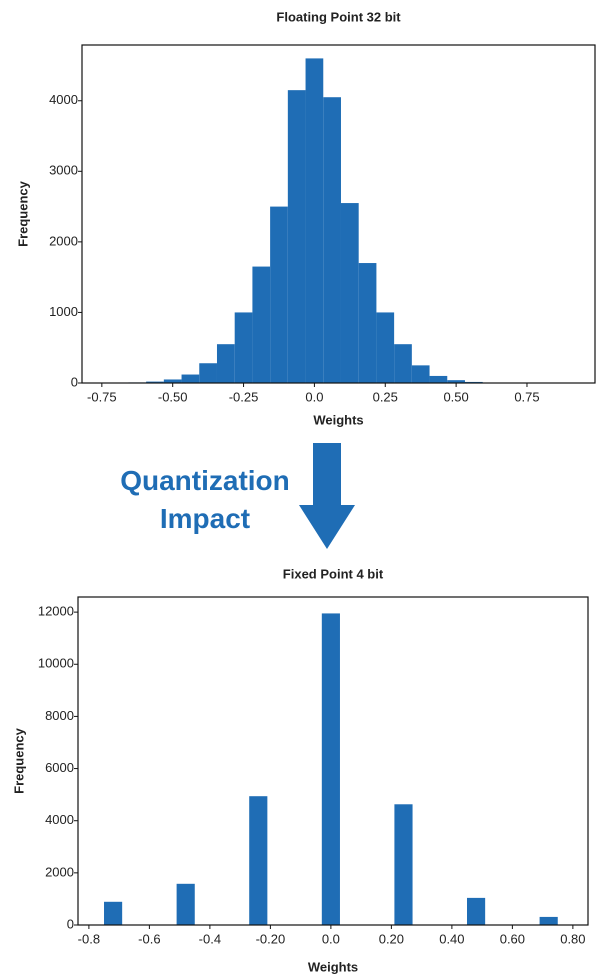  Describe the element at coordinates (271, 938) in the screenshot. I see `x-tick-label: -0.20` at that location.